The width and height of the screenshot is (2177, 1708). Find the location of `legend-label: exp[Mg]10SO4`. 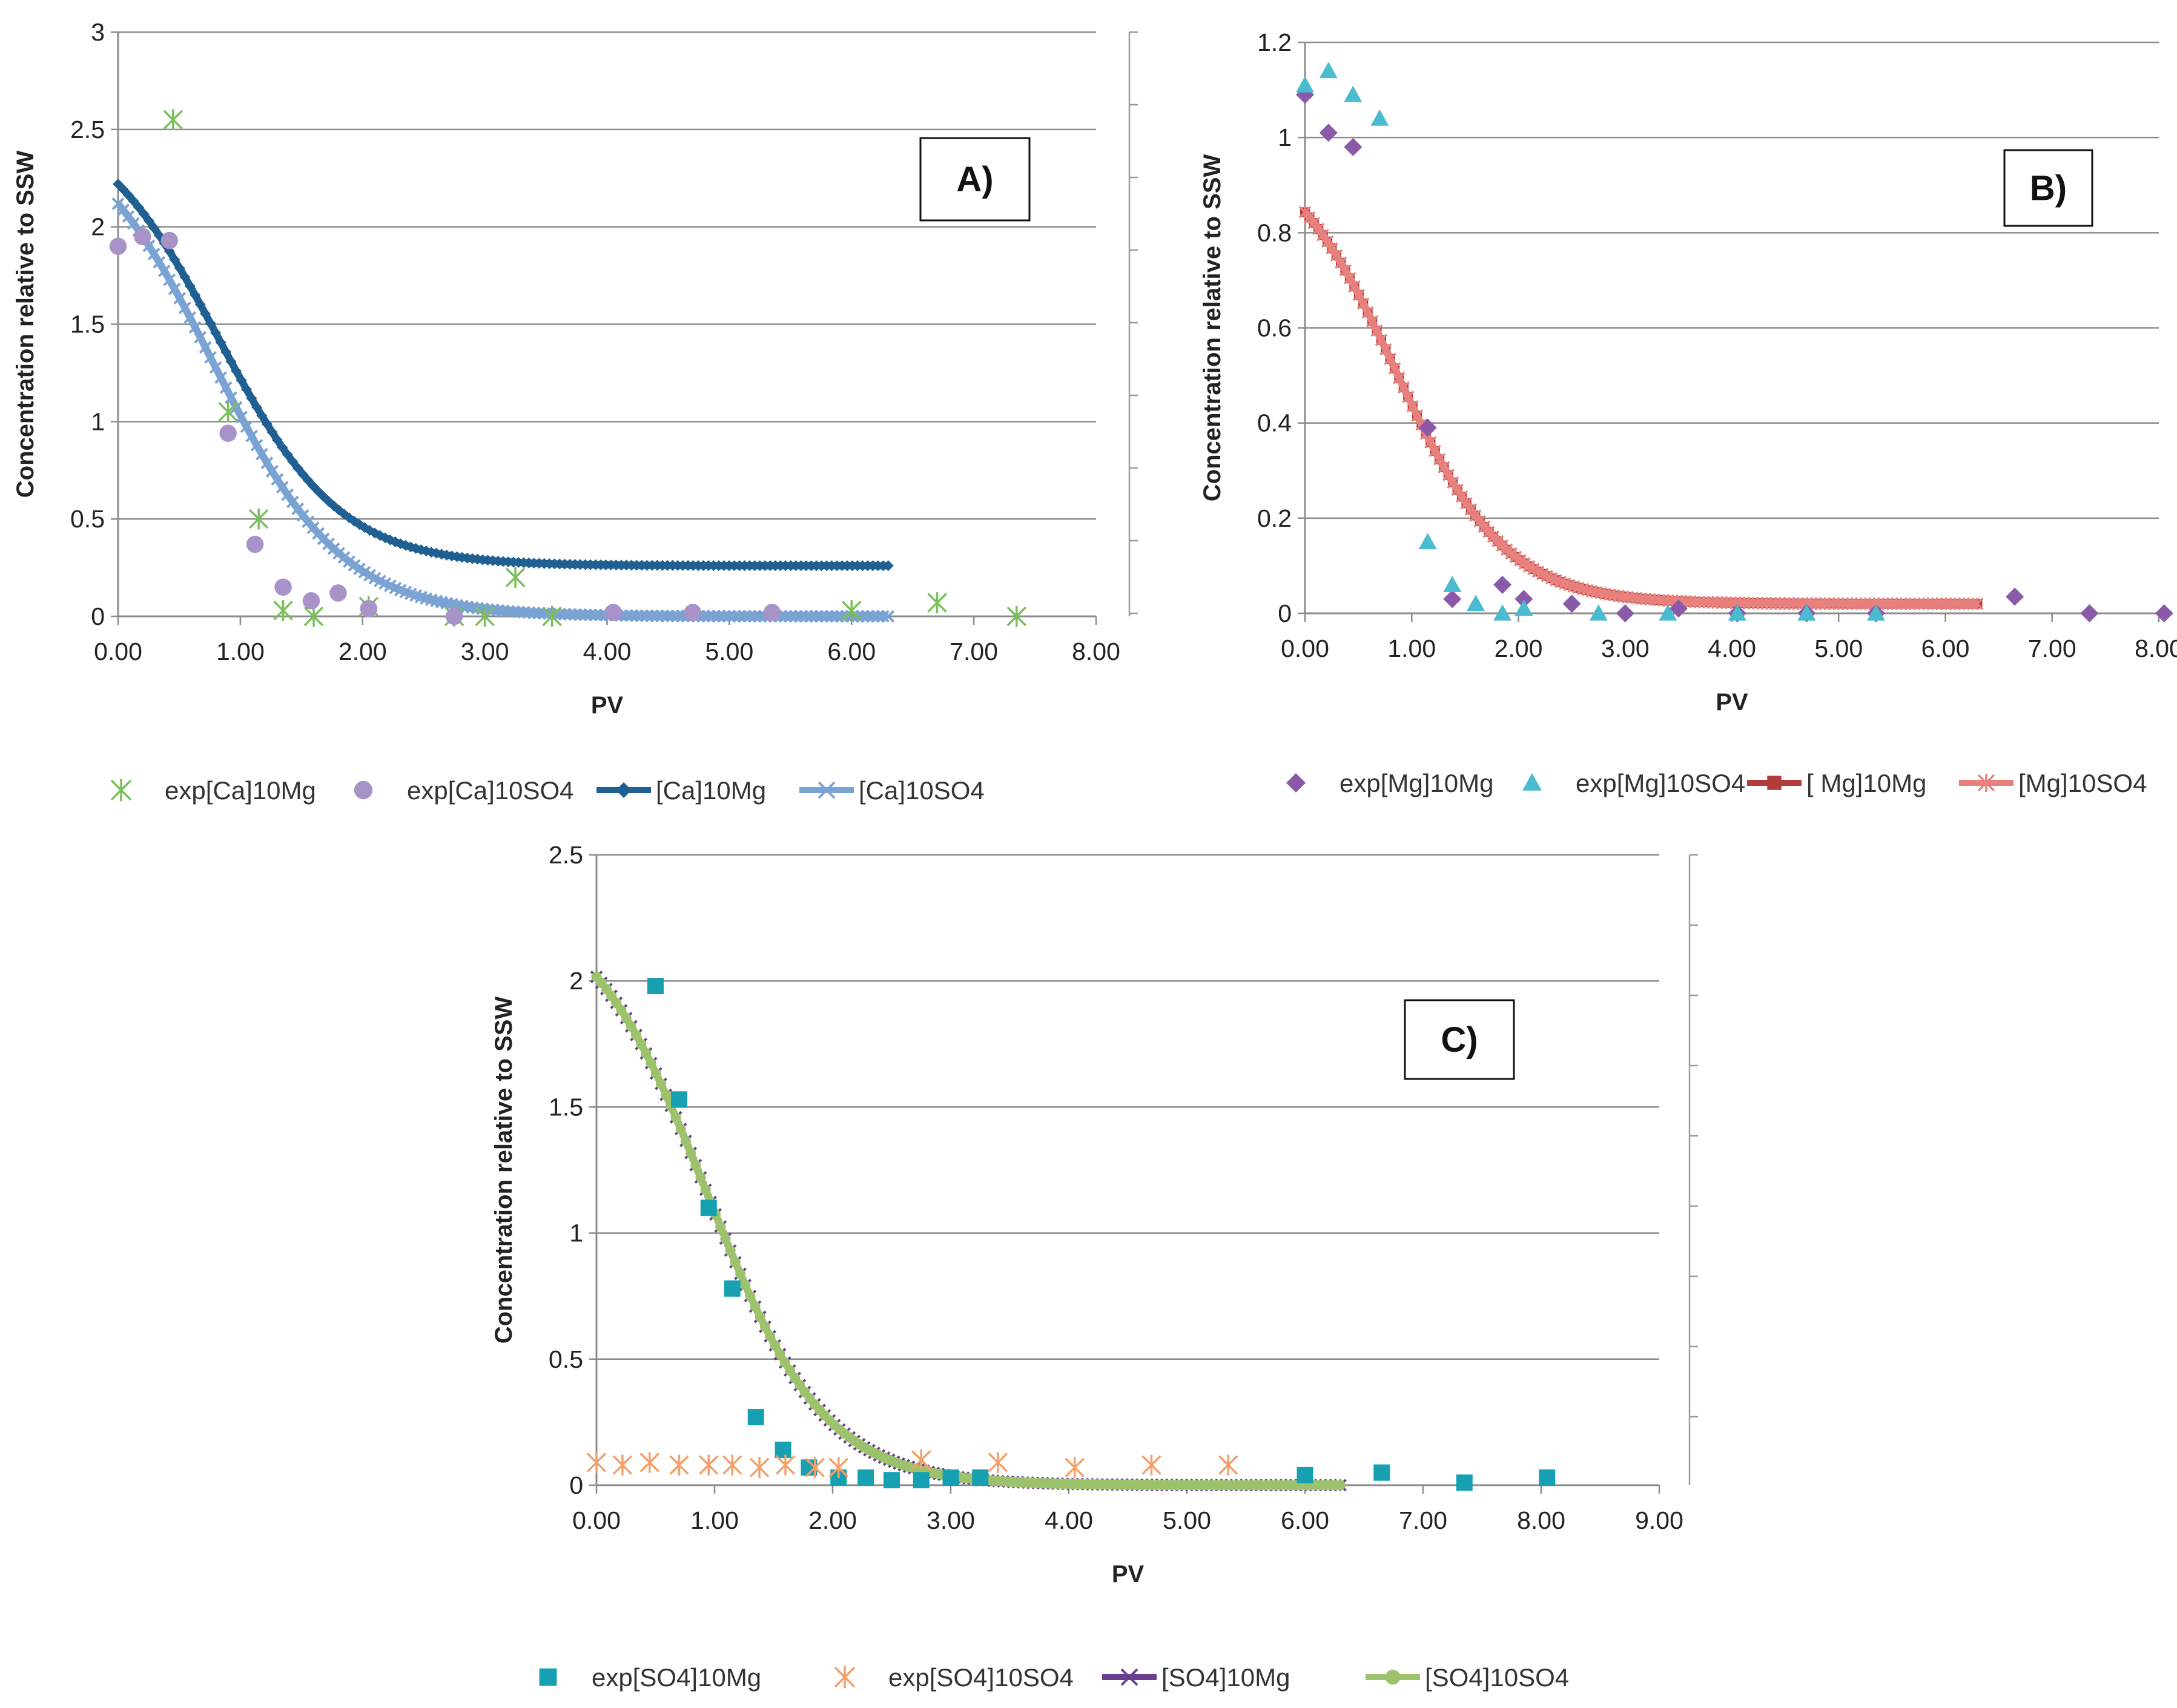

legend-label: exp[Mg]10SO4 is located at coordinates (1660, 783).